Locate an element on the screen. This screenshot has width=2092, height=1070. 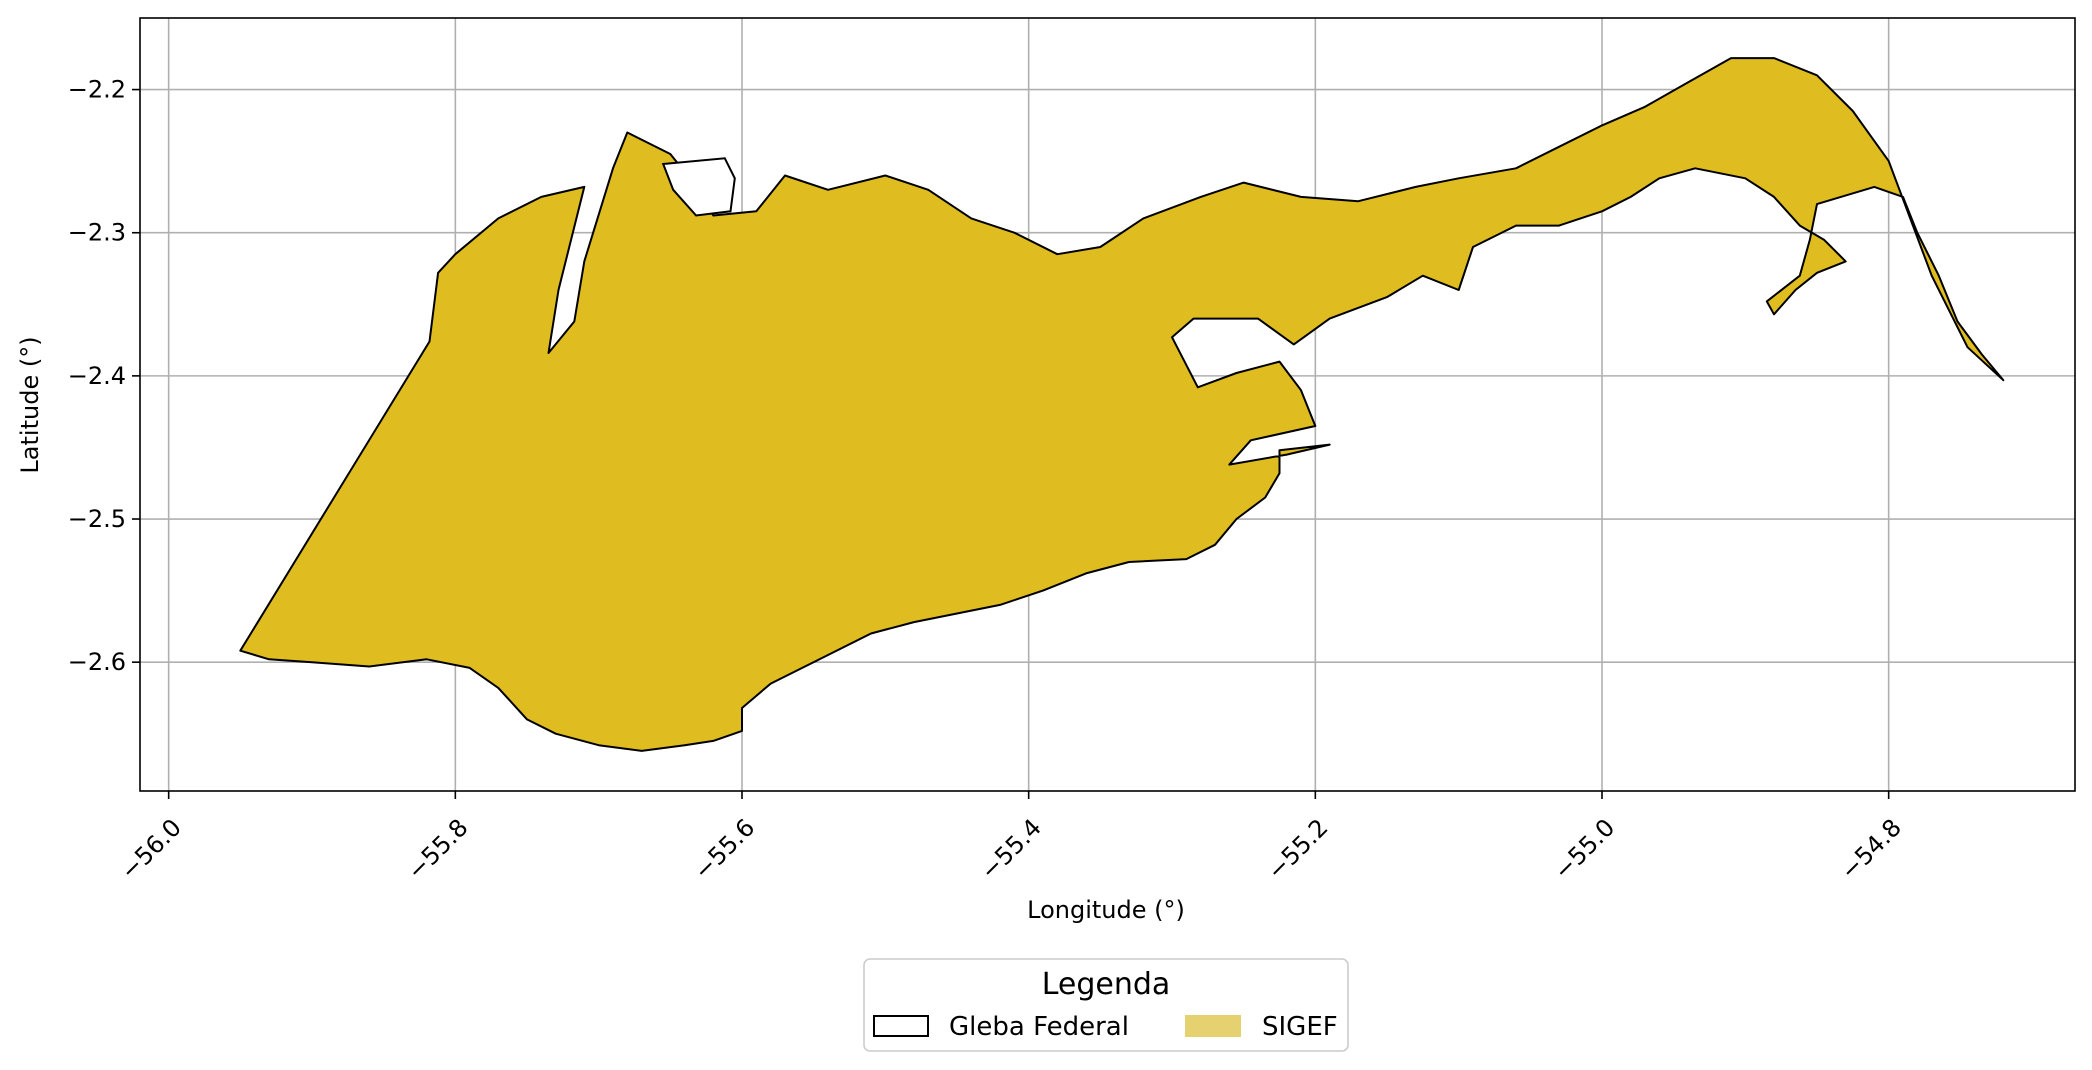
gleba-federal-gap is located at coordinates (698, 187).